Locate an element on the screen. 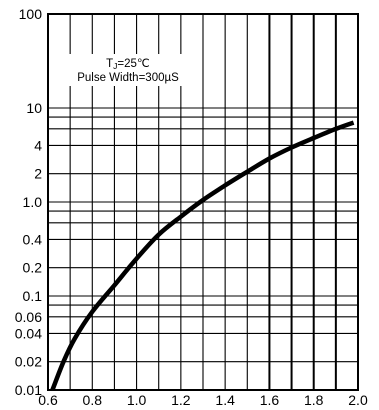  x-tick-label: 1.8 is located at coordinates (314, 400).